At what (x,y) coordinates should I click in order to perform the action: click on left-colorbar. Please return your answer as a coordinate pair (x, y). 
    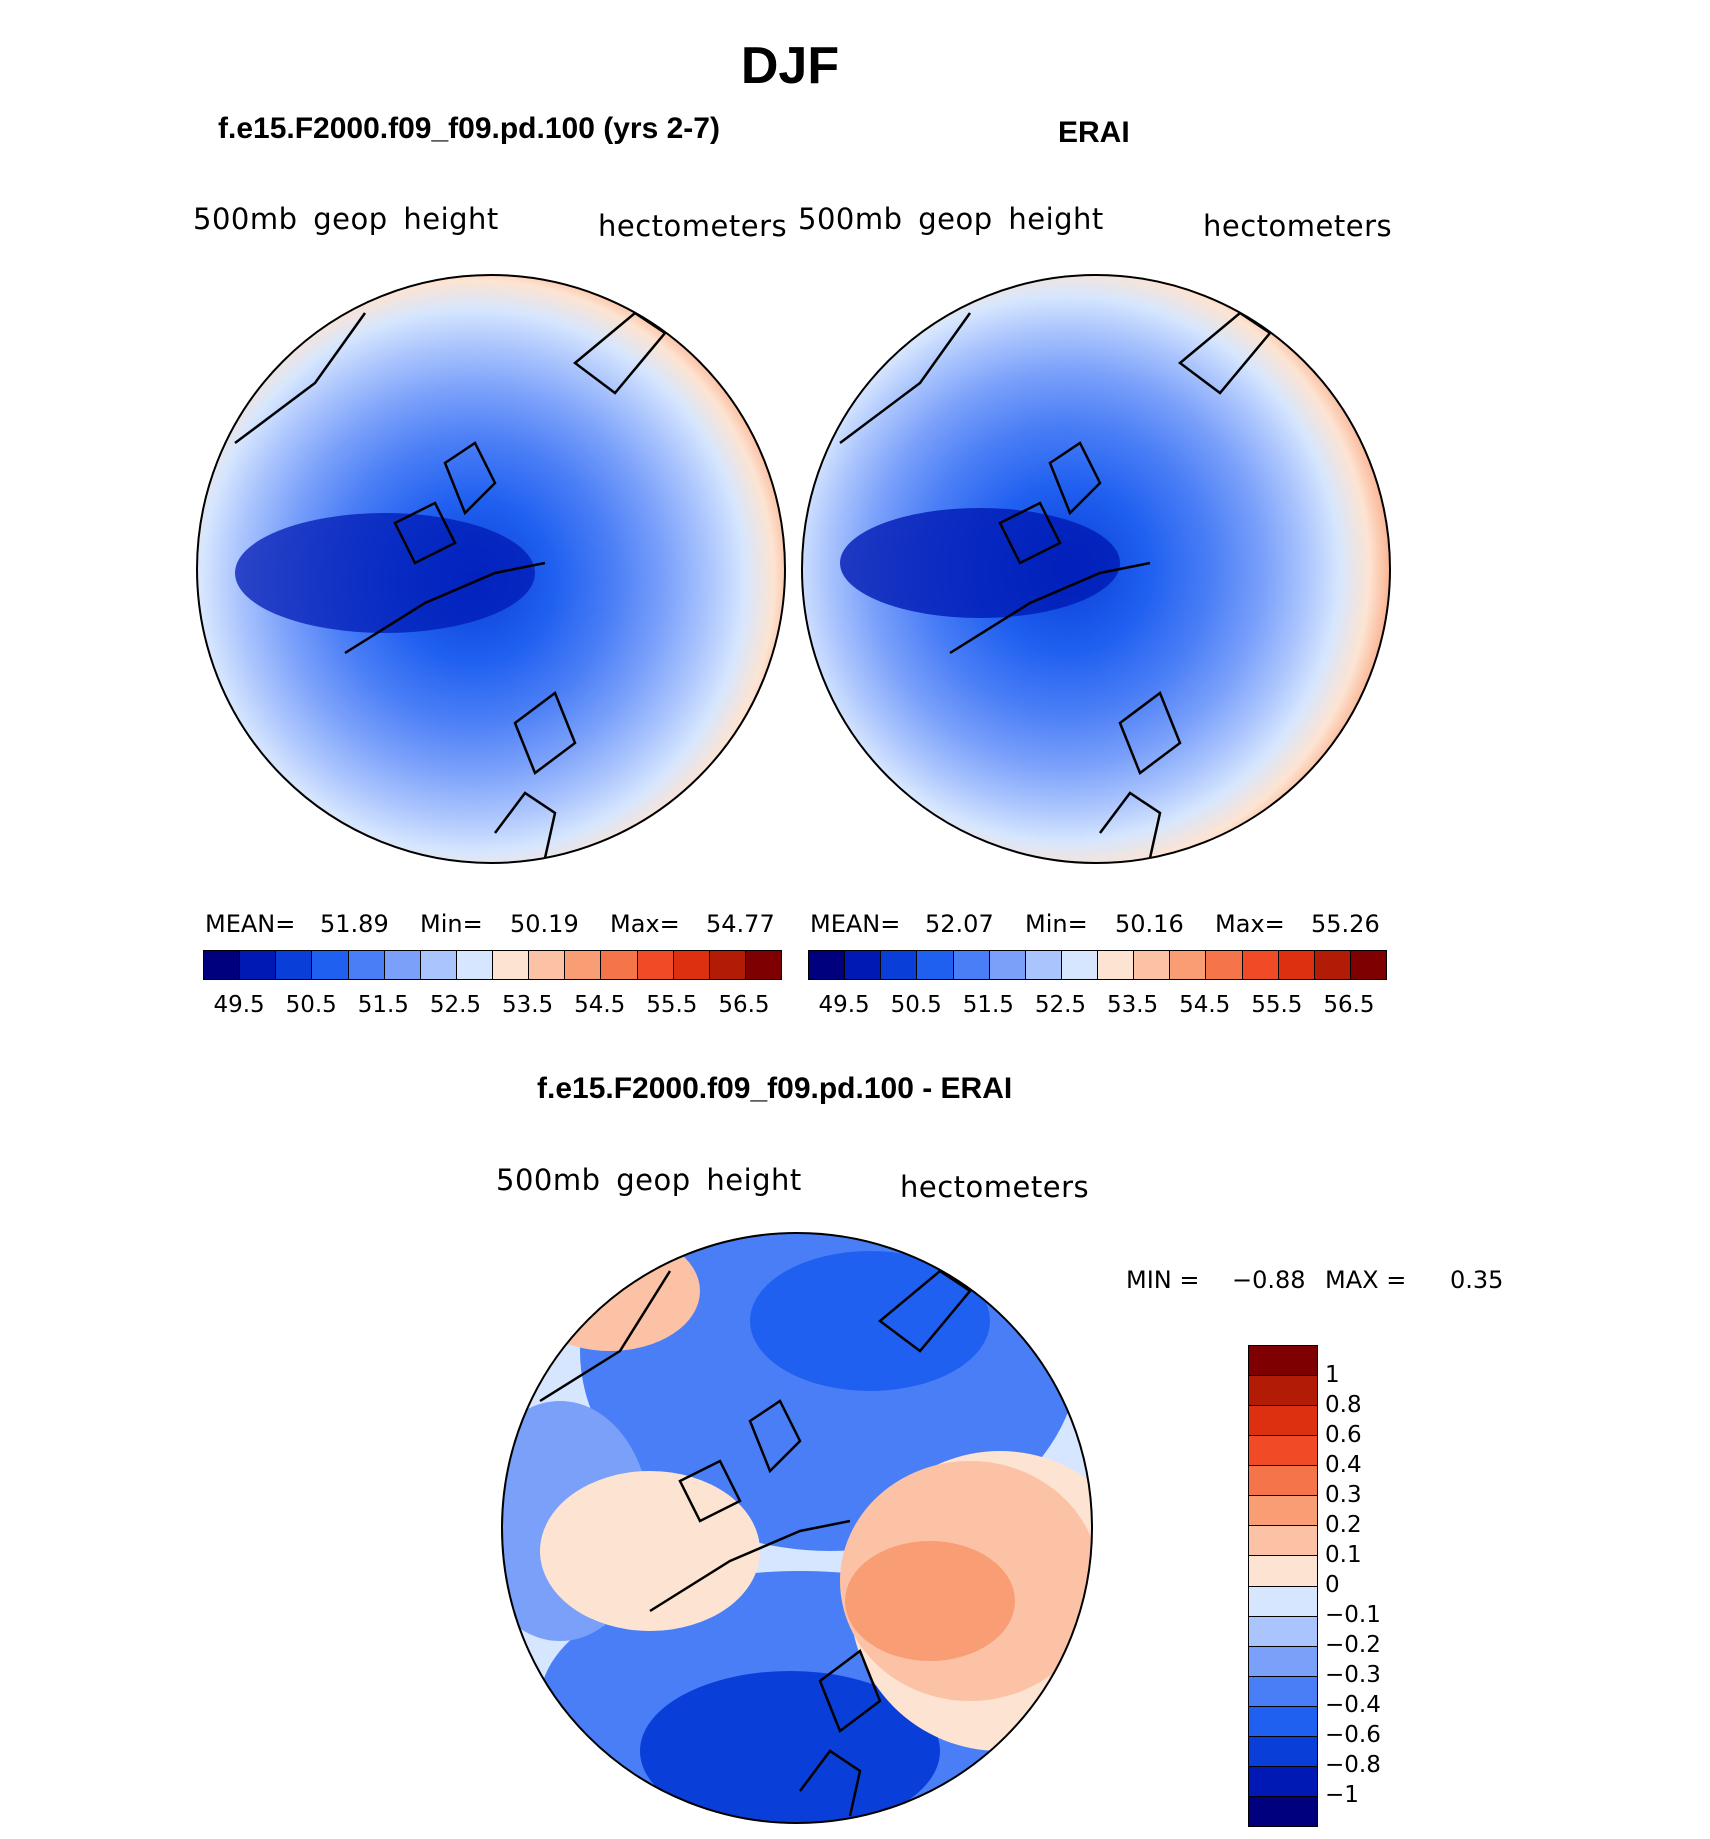
    Looking at the image, I should click on (492, 965).